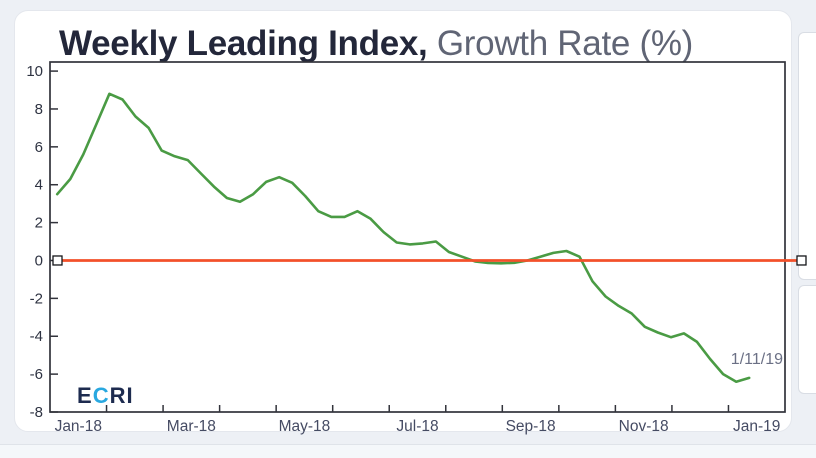  Describe the element at coordinates (39, 109) in the screenshot. I see `y-tick-label: 8` at that location.